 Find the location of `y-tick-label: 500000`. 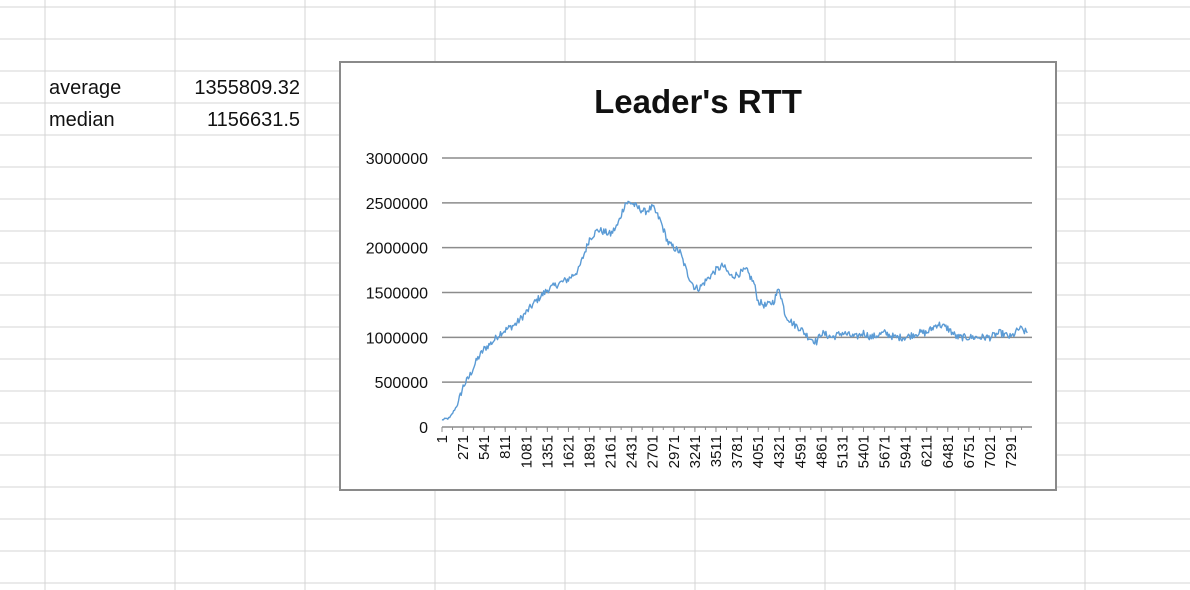

y-tick-label: 500000 is located at coordinates (401, 383).